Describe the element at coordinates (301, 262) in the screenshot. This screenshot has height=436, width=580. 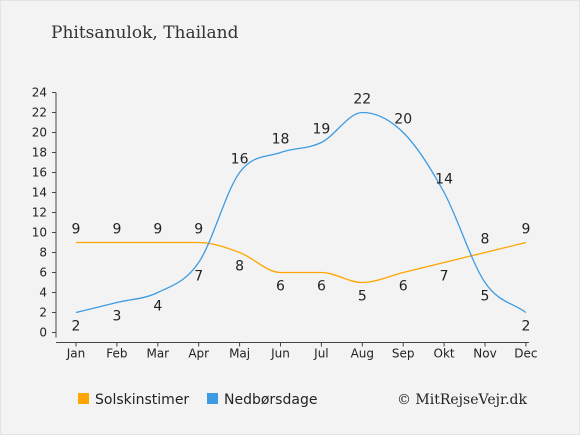
I see `series-line-solskinstimer` at that location.